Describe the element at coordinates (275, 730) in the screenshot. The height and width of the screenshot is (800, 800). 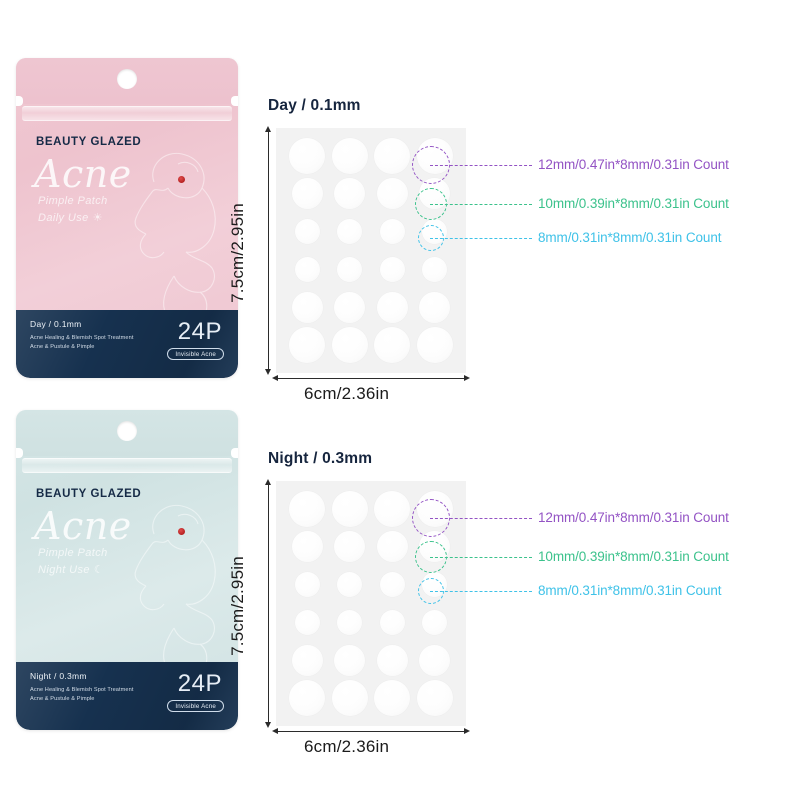
I see `dim-arrow-left-night` at that location.